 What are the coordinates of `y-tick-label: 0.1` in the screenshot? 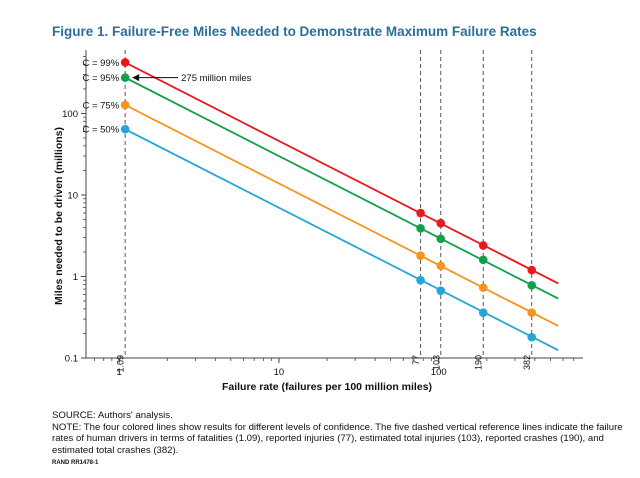 It's located at (71, 359).